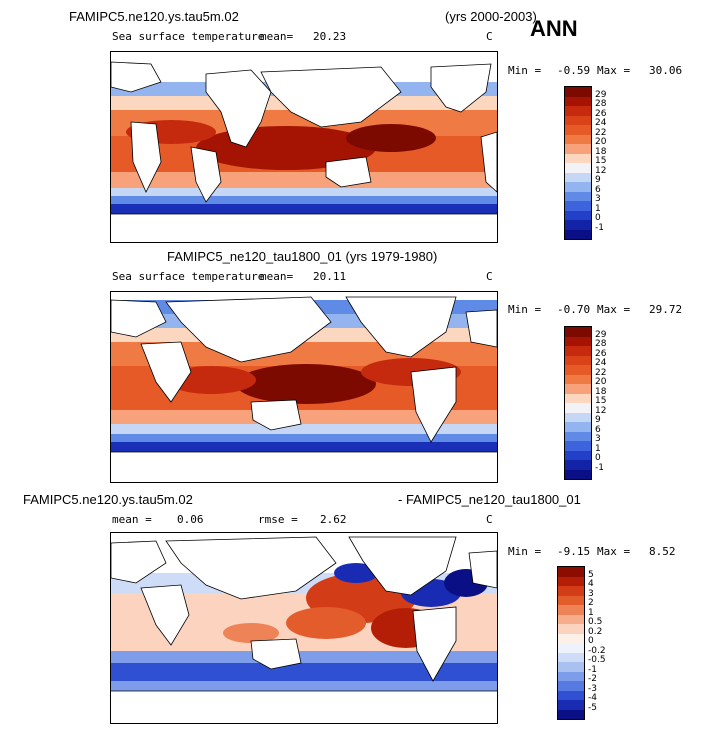 The height and width of the screenshot is (732, 711). What do you see at coordinates (591, 603) in the screenshot?
I see `colorbar-tick-label: 2` at bounding box center [591, 603].